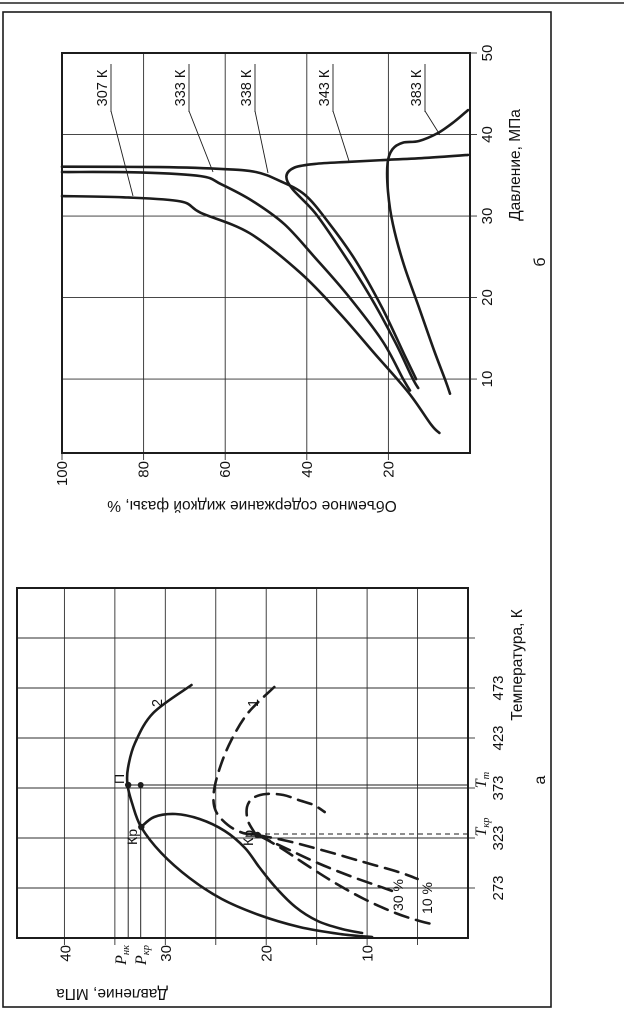  Describe the element at coordinates (166, 953) in the screenshot. I see `tick-label-p30: 30` at that location.